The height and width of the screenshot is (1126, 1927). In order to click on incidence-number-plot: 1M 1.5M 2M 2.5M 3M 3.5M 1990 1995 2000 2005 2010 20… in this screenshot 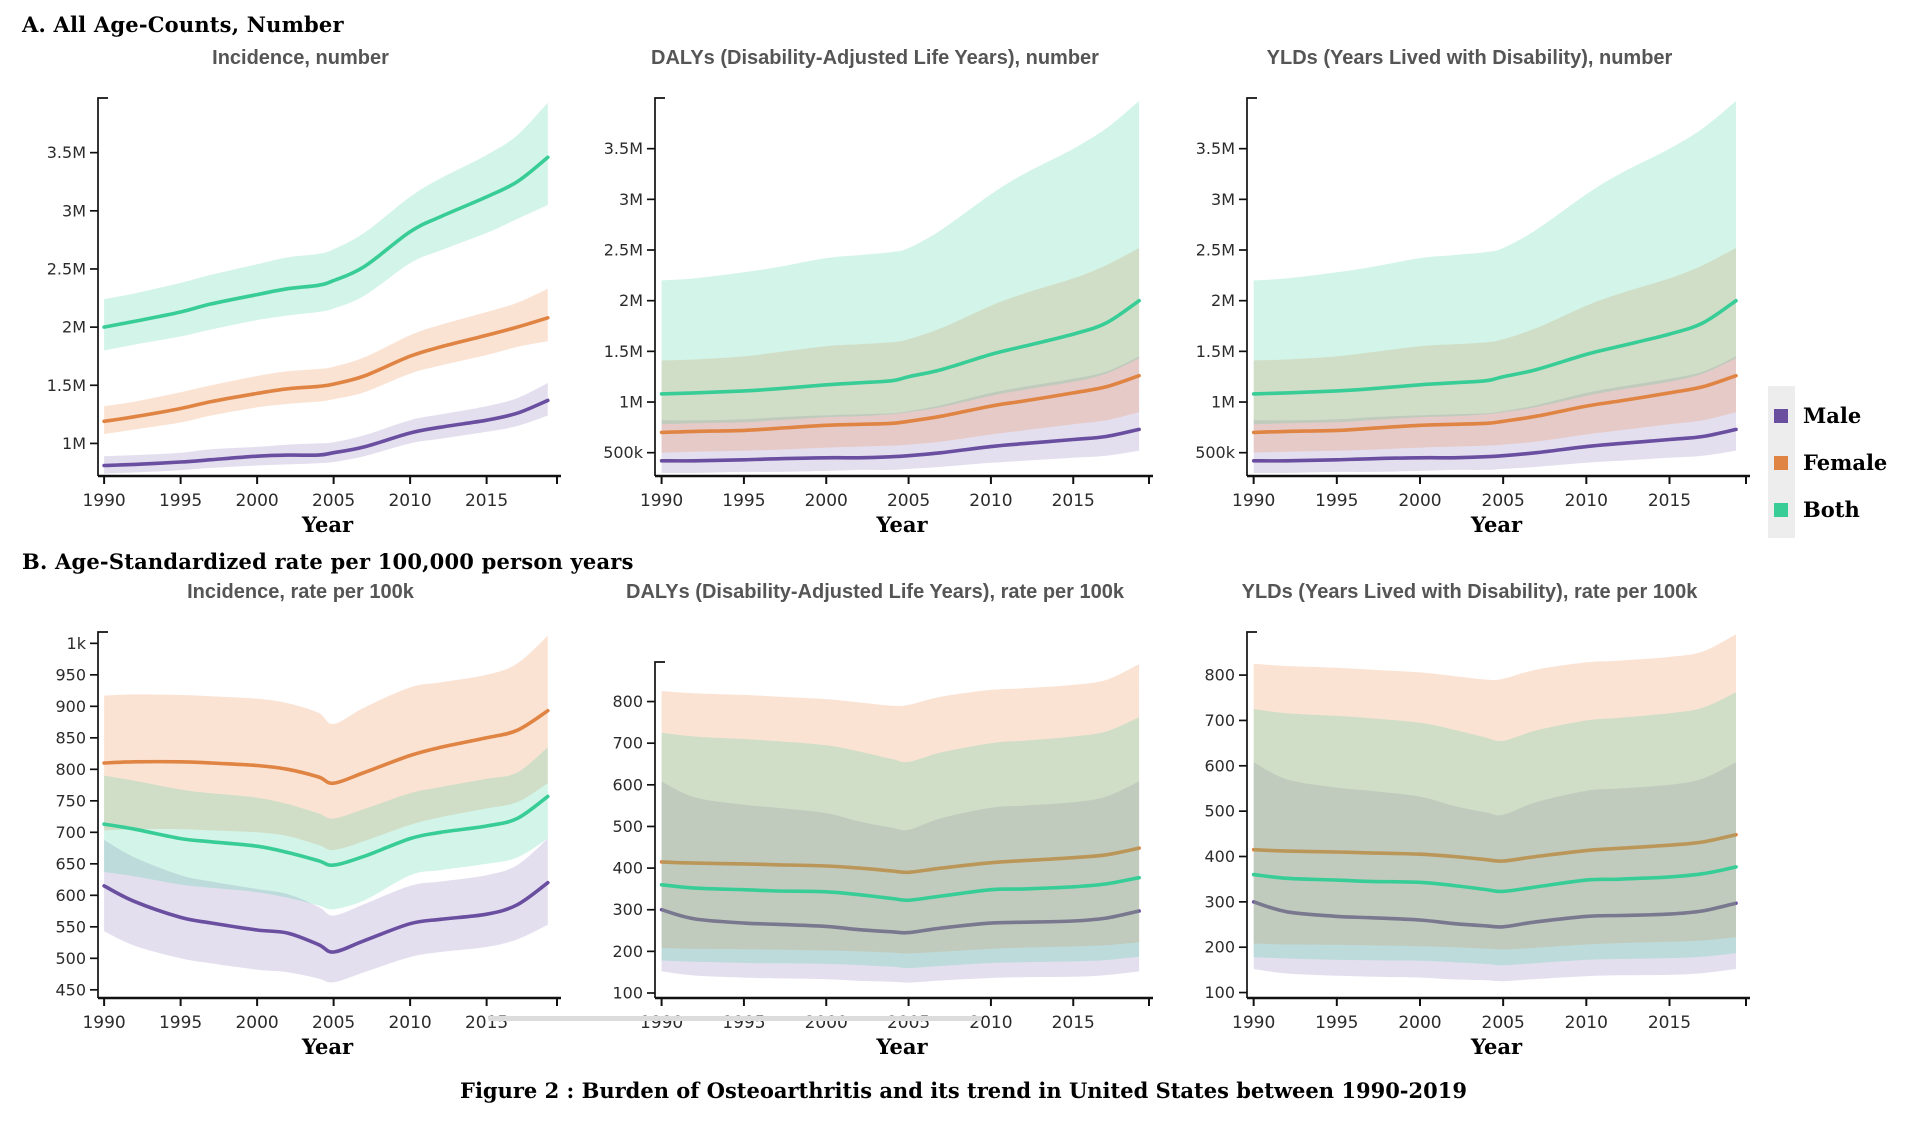, I will do `click(304, 317)`.